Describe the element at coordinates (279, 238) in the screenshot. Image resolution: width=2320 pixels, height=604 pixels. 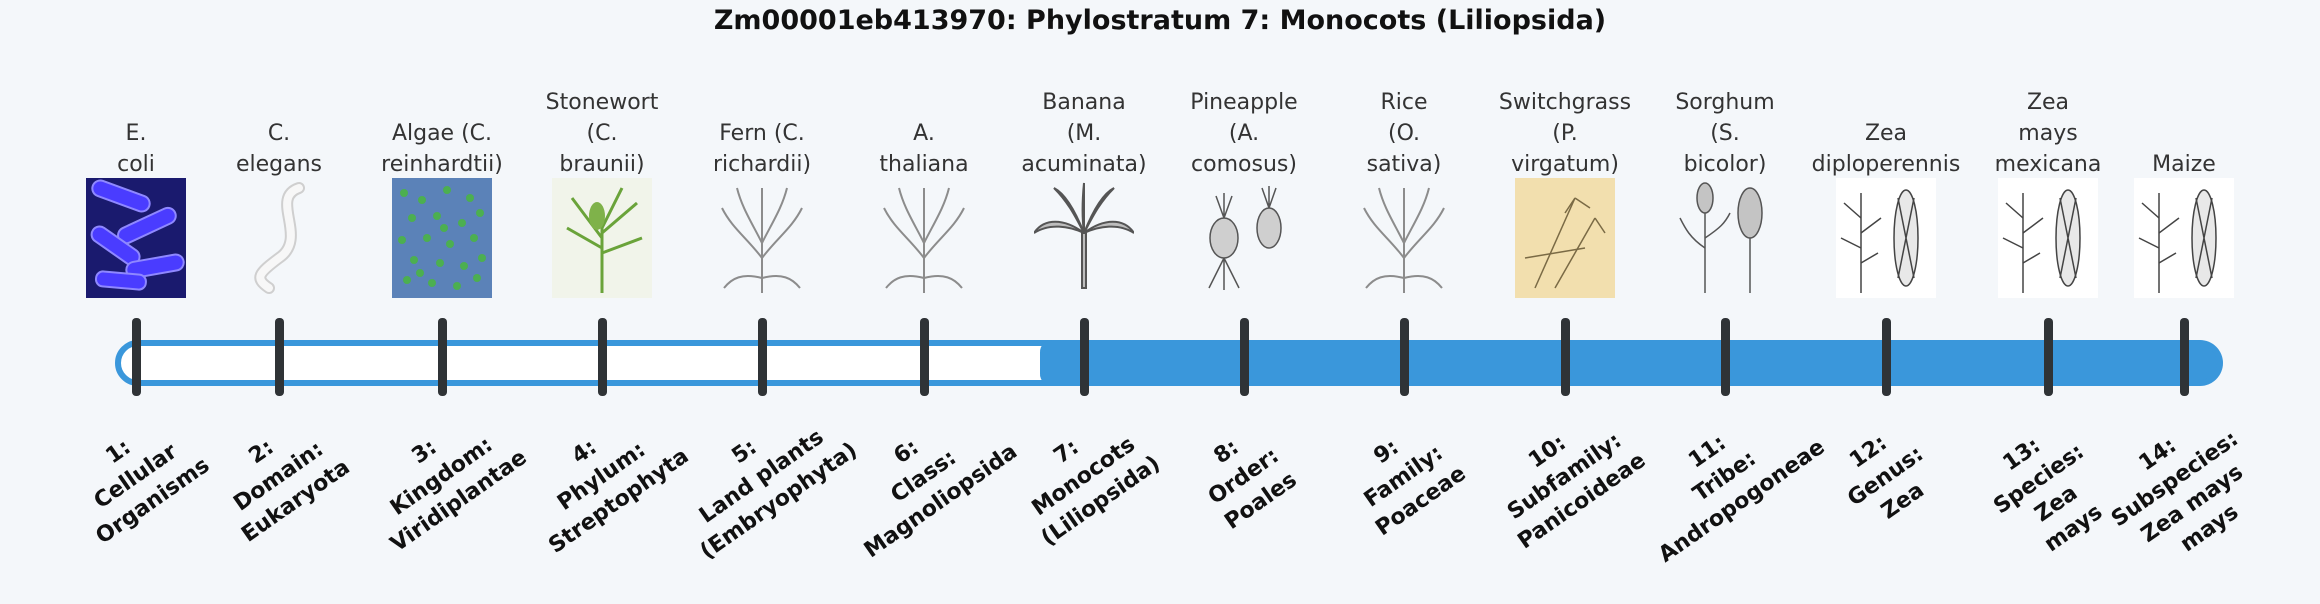
I see `worm-image` at that location.